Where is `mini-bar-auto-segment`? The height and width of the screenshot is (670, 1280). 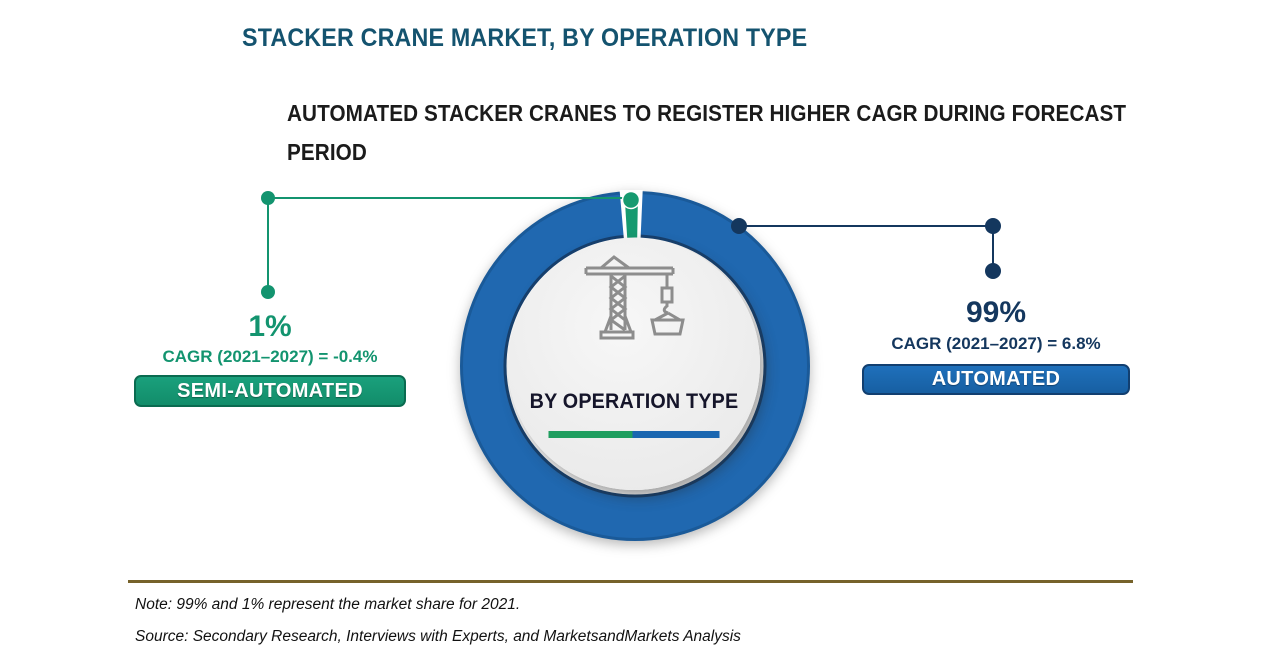
mini-bar-auto-segment is located at coordinates (676, 434).